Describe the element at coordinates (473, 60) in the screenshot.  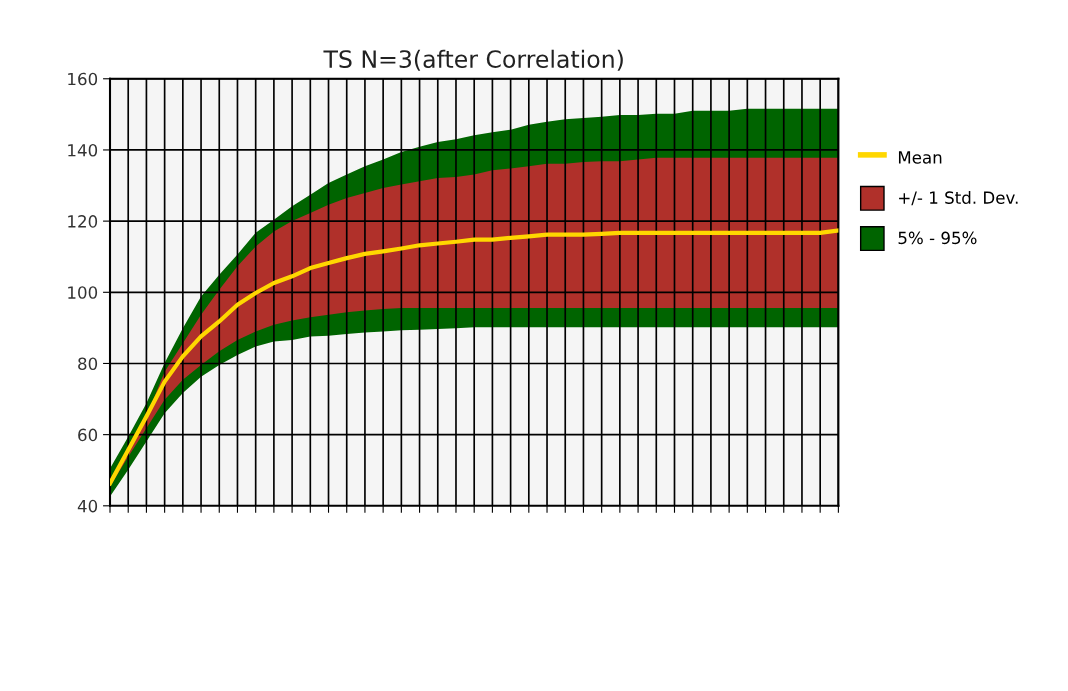
I see `chart-title: TS N=3(after Correlation)` at that location.